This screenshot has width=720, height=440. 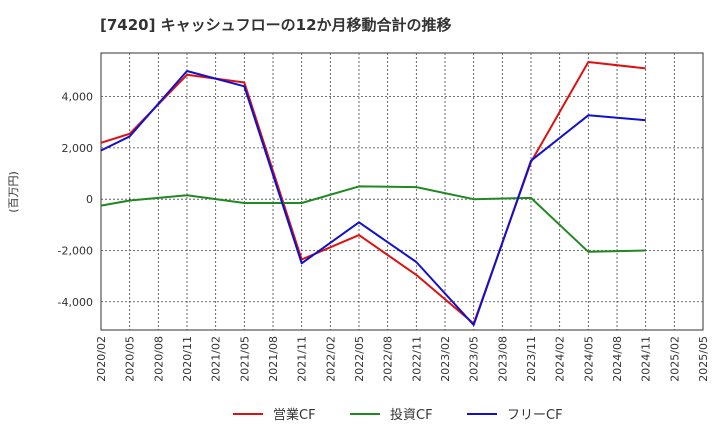 I want to click on x-tick-label: 2023/08, so click(x=502, y=359).